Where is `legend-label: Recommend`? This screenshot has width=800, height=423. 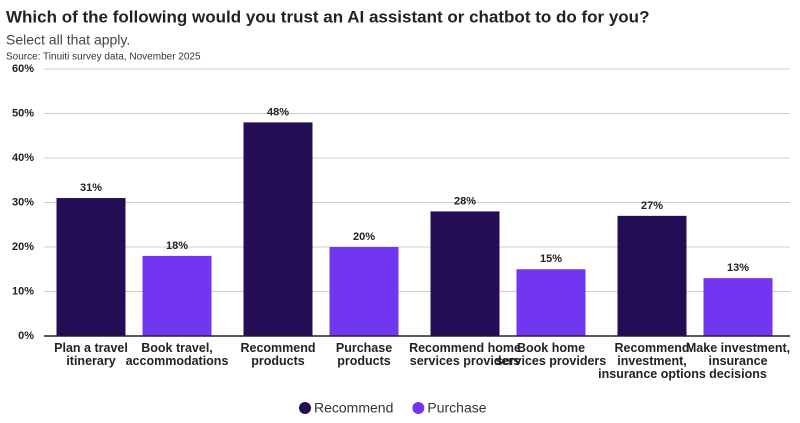 legend-label: Recommend is located at coordinates (353, 408).